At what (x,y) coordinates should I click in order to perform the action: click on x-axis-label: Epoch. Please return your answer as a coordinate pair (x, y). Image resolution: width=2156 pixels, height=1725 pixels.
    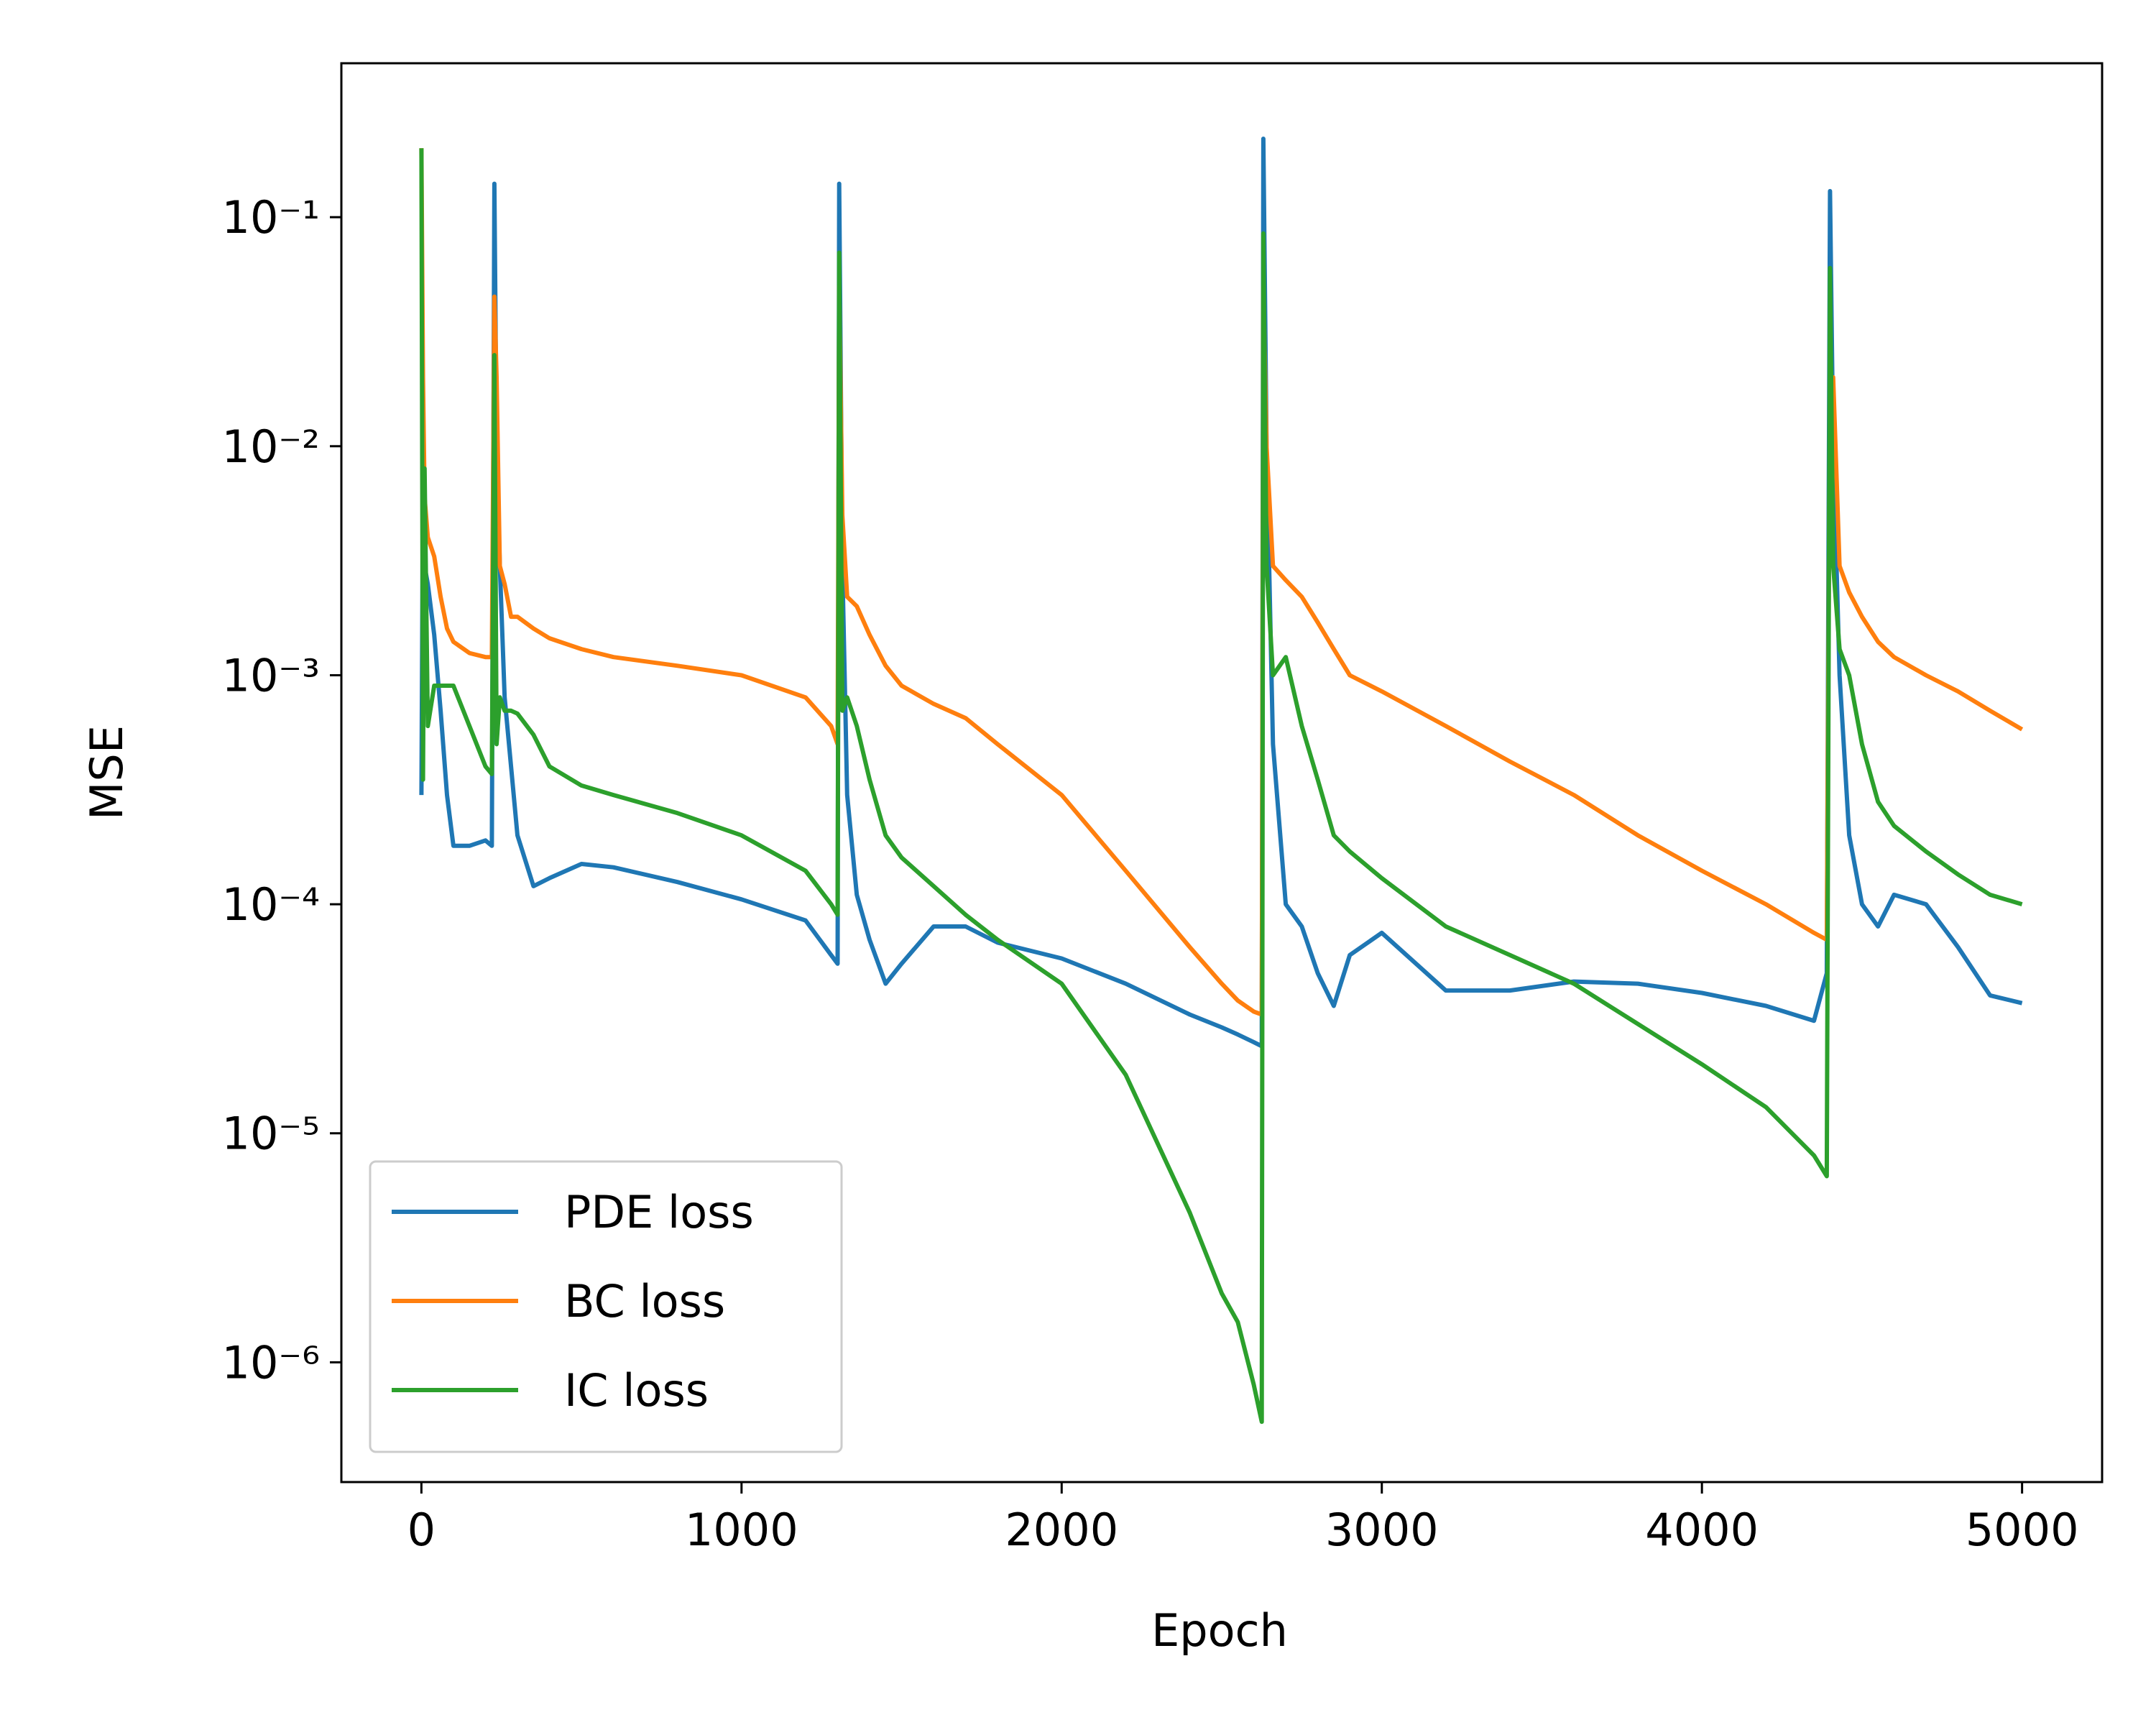
    Looking at the image, I should click on (1219, 1630).